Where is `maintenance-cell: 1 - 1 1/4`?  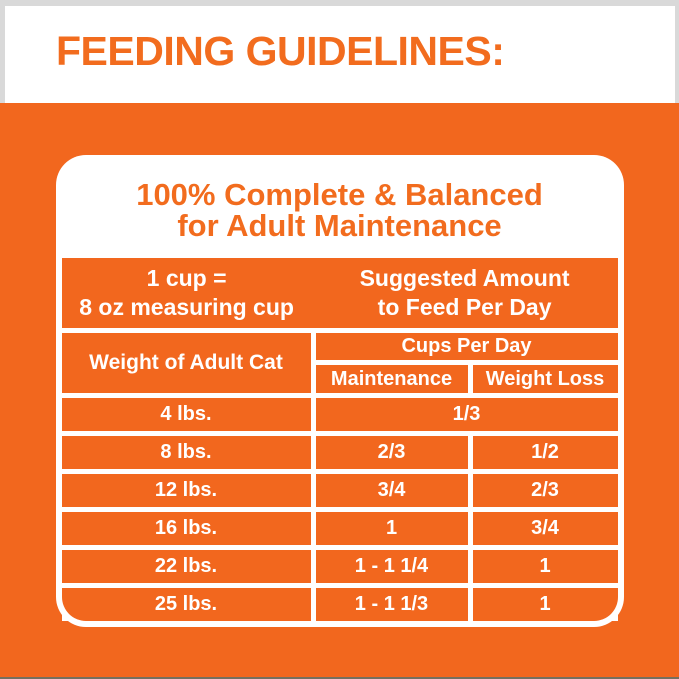
maintenance-cell: 1 - 1 1/4 is located at coordinates (391, 566).